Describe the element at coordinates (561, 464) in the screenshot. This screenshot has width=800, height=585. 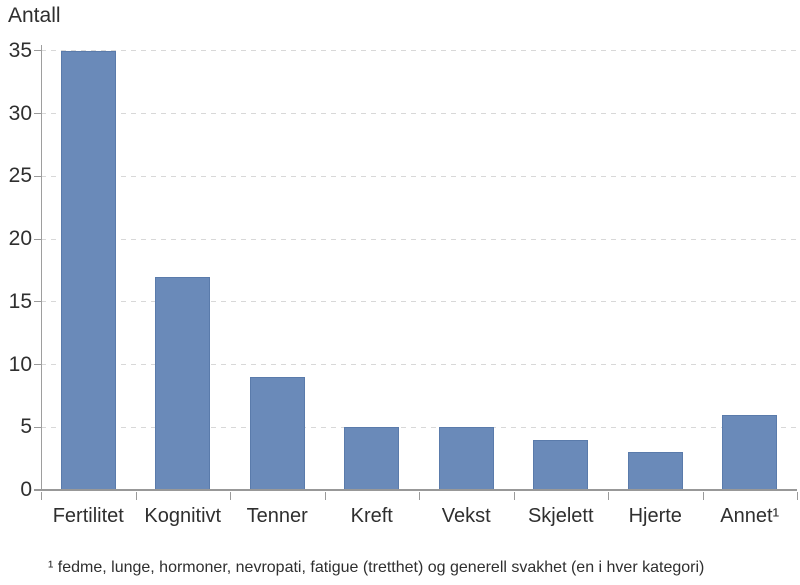
I see `bar-skjelett` at that location.